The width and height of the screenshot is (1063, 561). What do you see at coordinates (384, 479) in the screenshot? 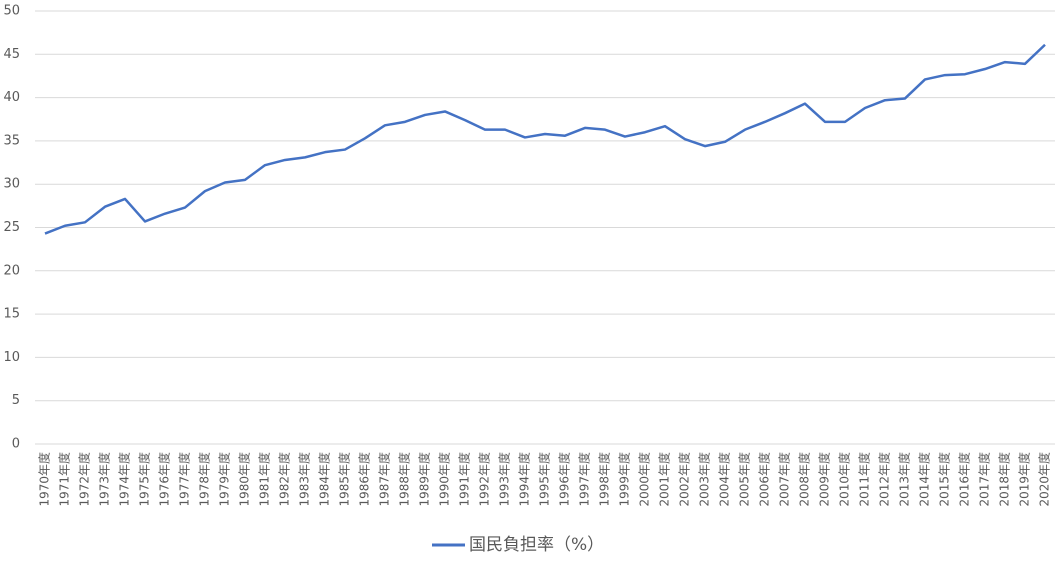
I see `x-tick-label: 1987年度` at bounding box center [384, 479].